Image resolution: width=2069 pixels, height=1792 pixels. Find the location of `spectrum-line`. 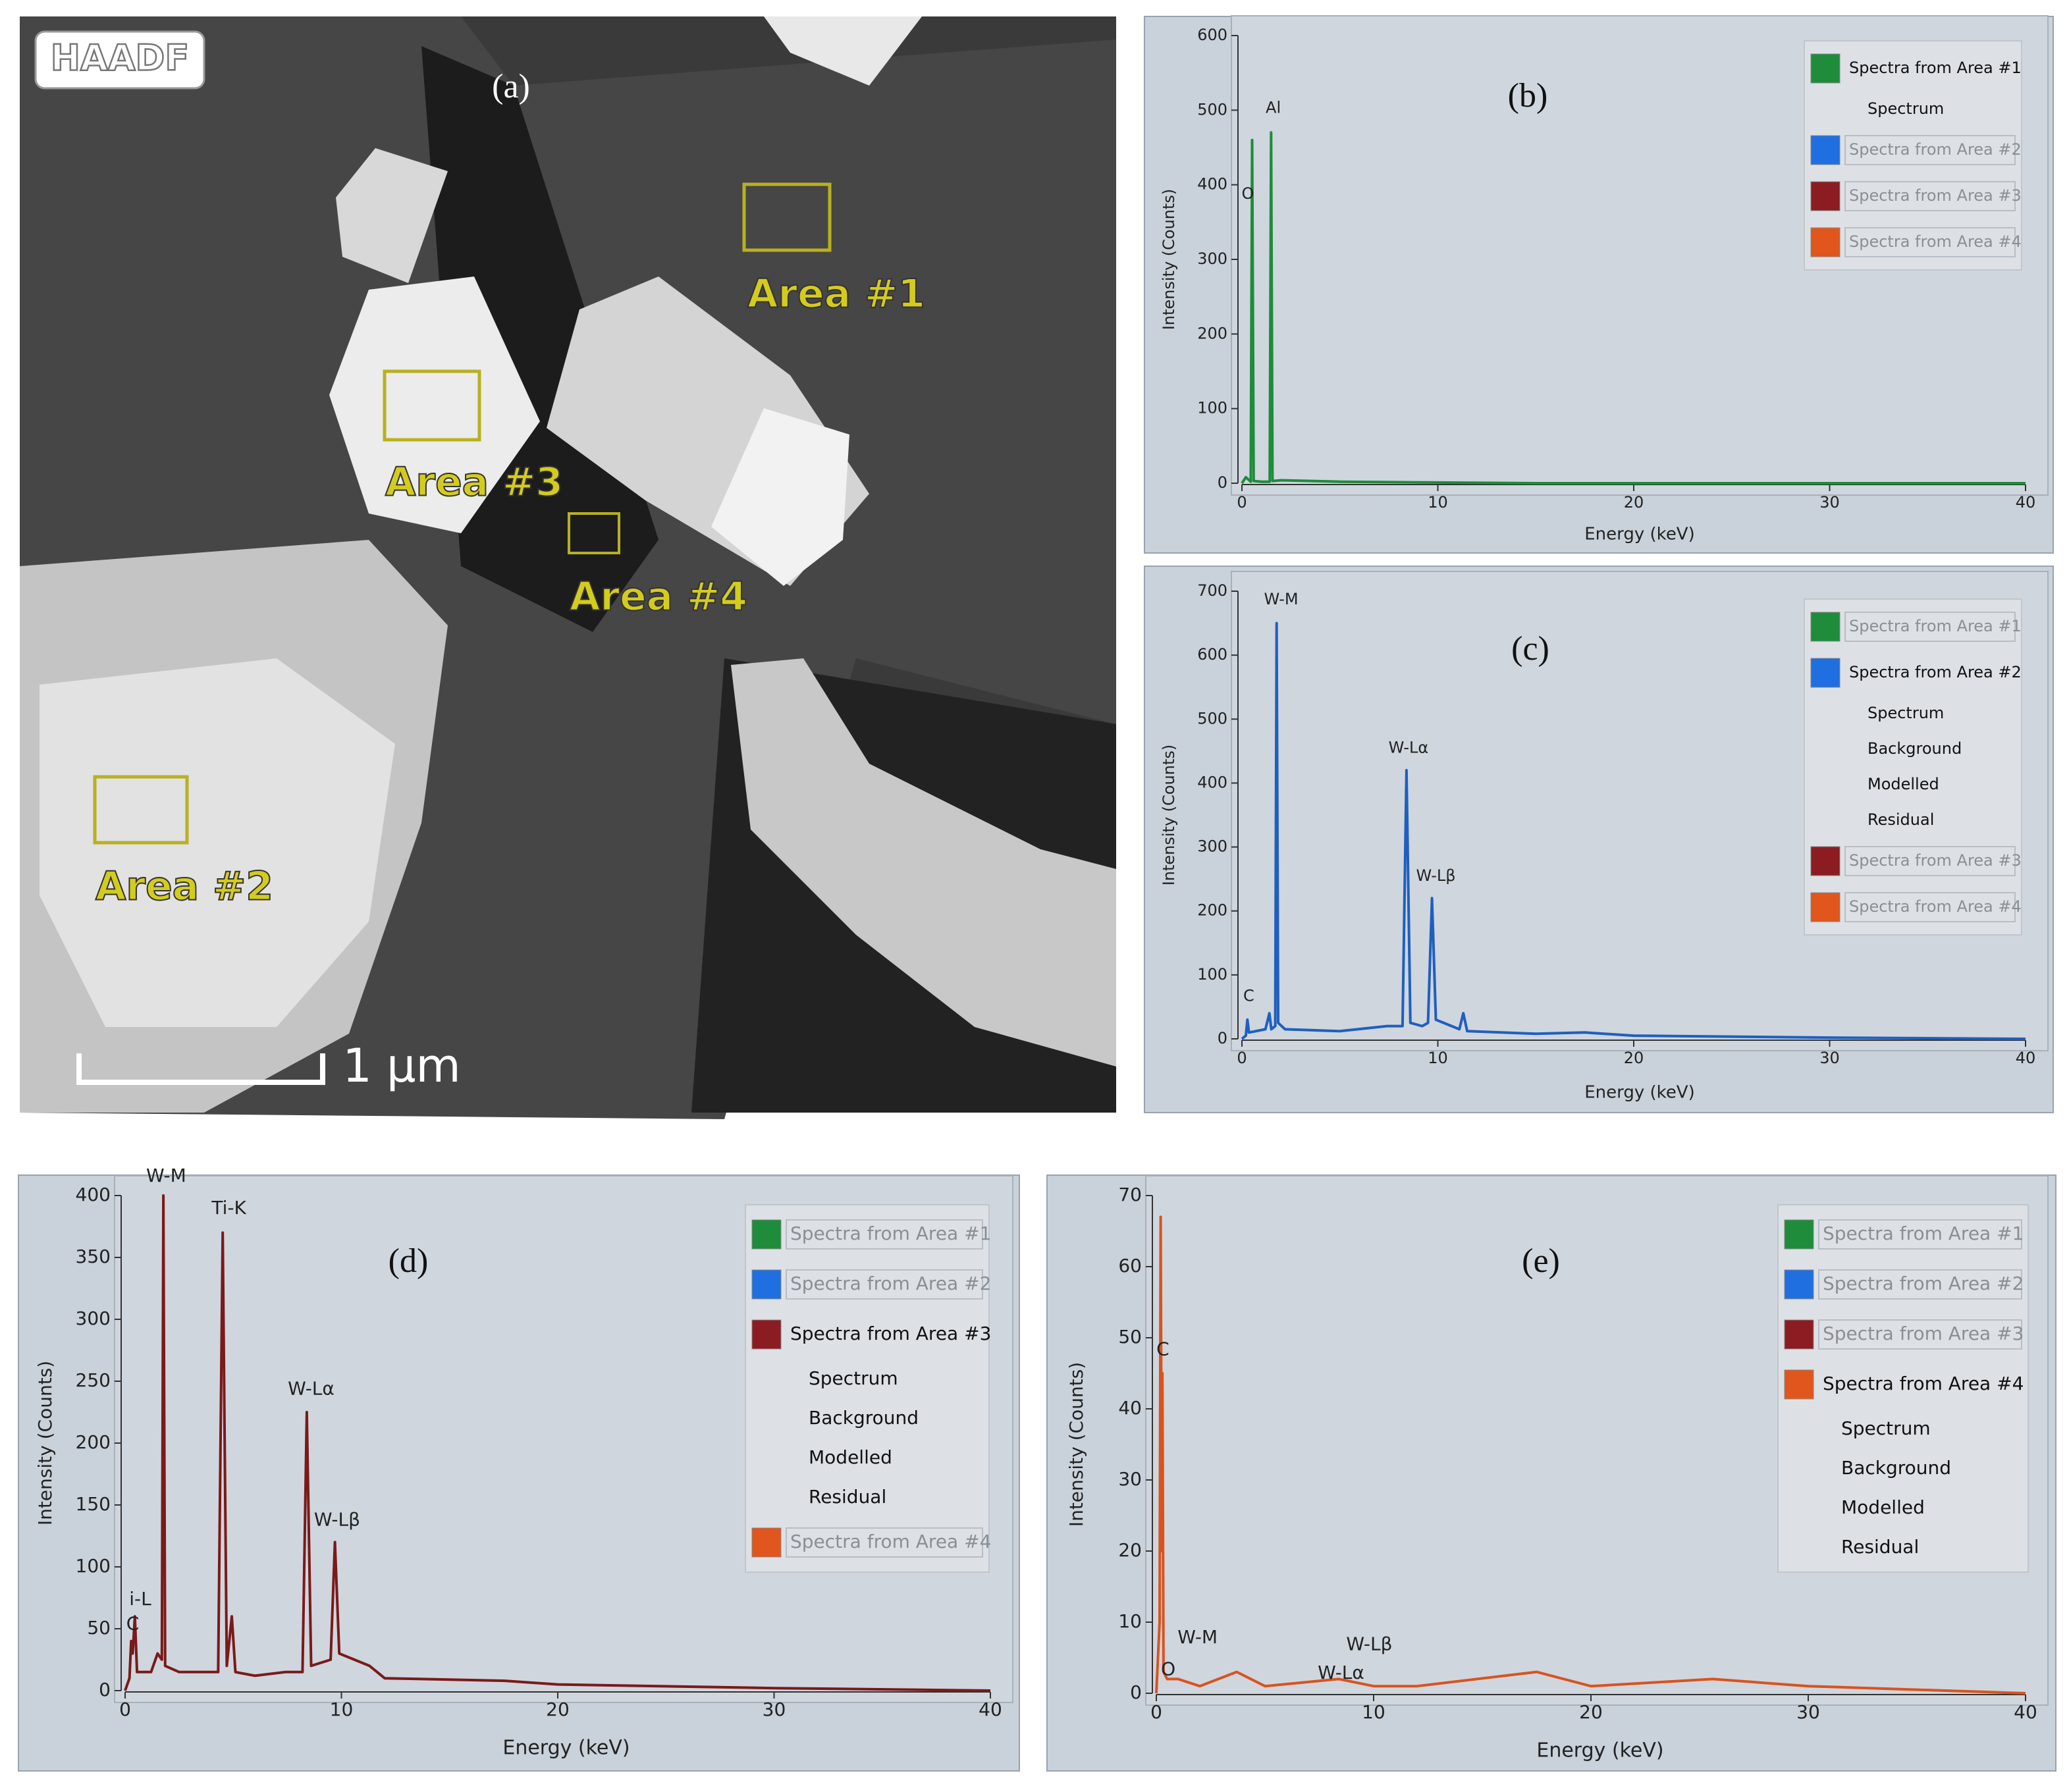

spectrum-line is located at coordinates (1633, 308).